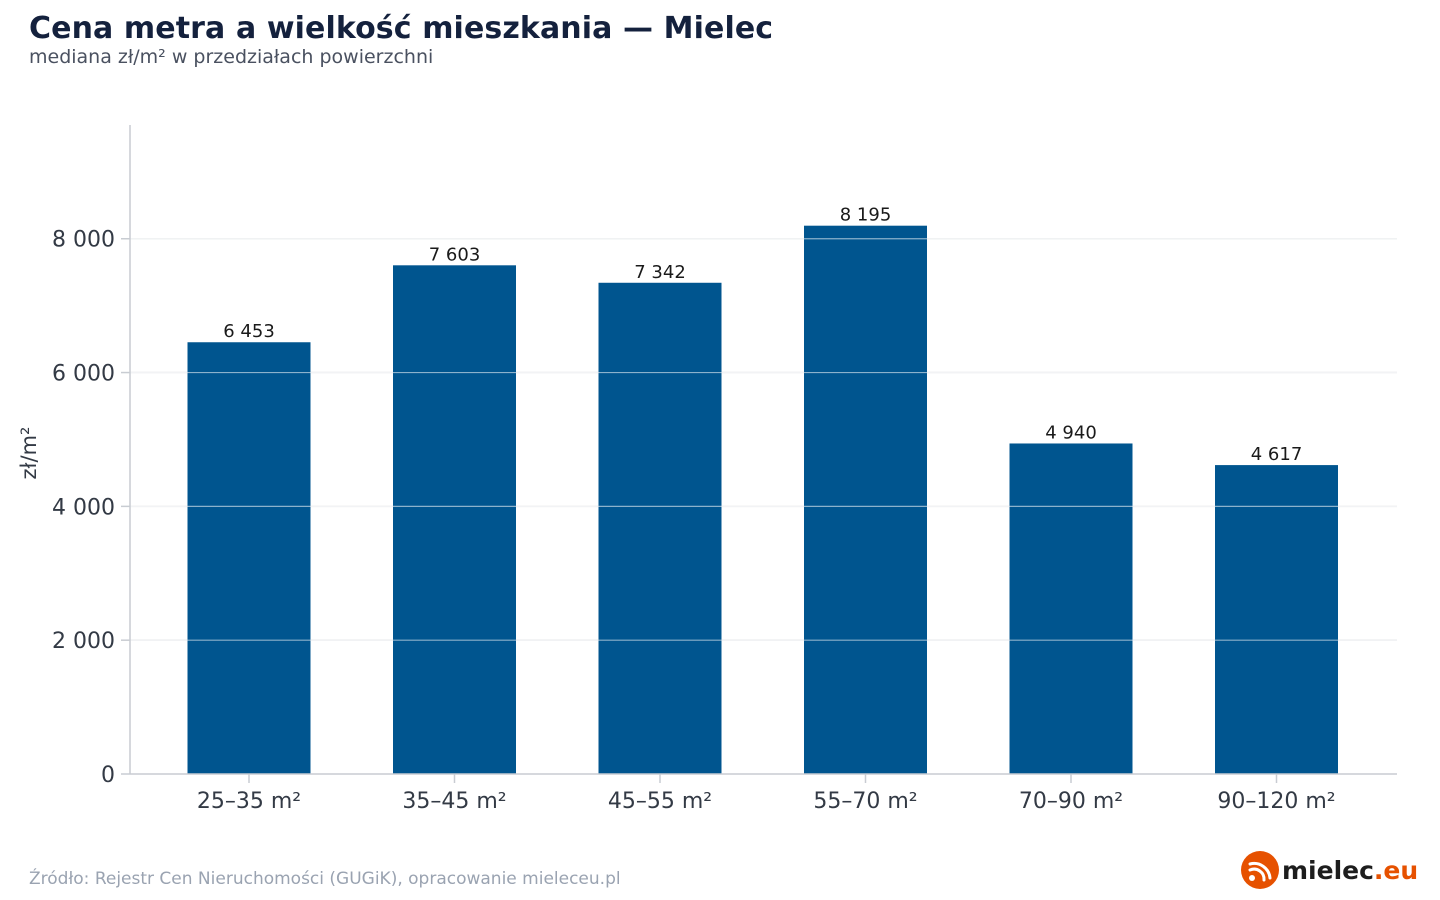  What do you see at coordinates (249, 801) in the screenshot?
I see `x-tick-label: 25–35 m²` at bounding box center [249, 801].